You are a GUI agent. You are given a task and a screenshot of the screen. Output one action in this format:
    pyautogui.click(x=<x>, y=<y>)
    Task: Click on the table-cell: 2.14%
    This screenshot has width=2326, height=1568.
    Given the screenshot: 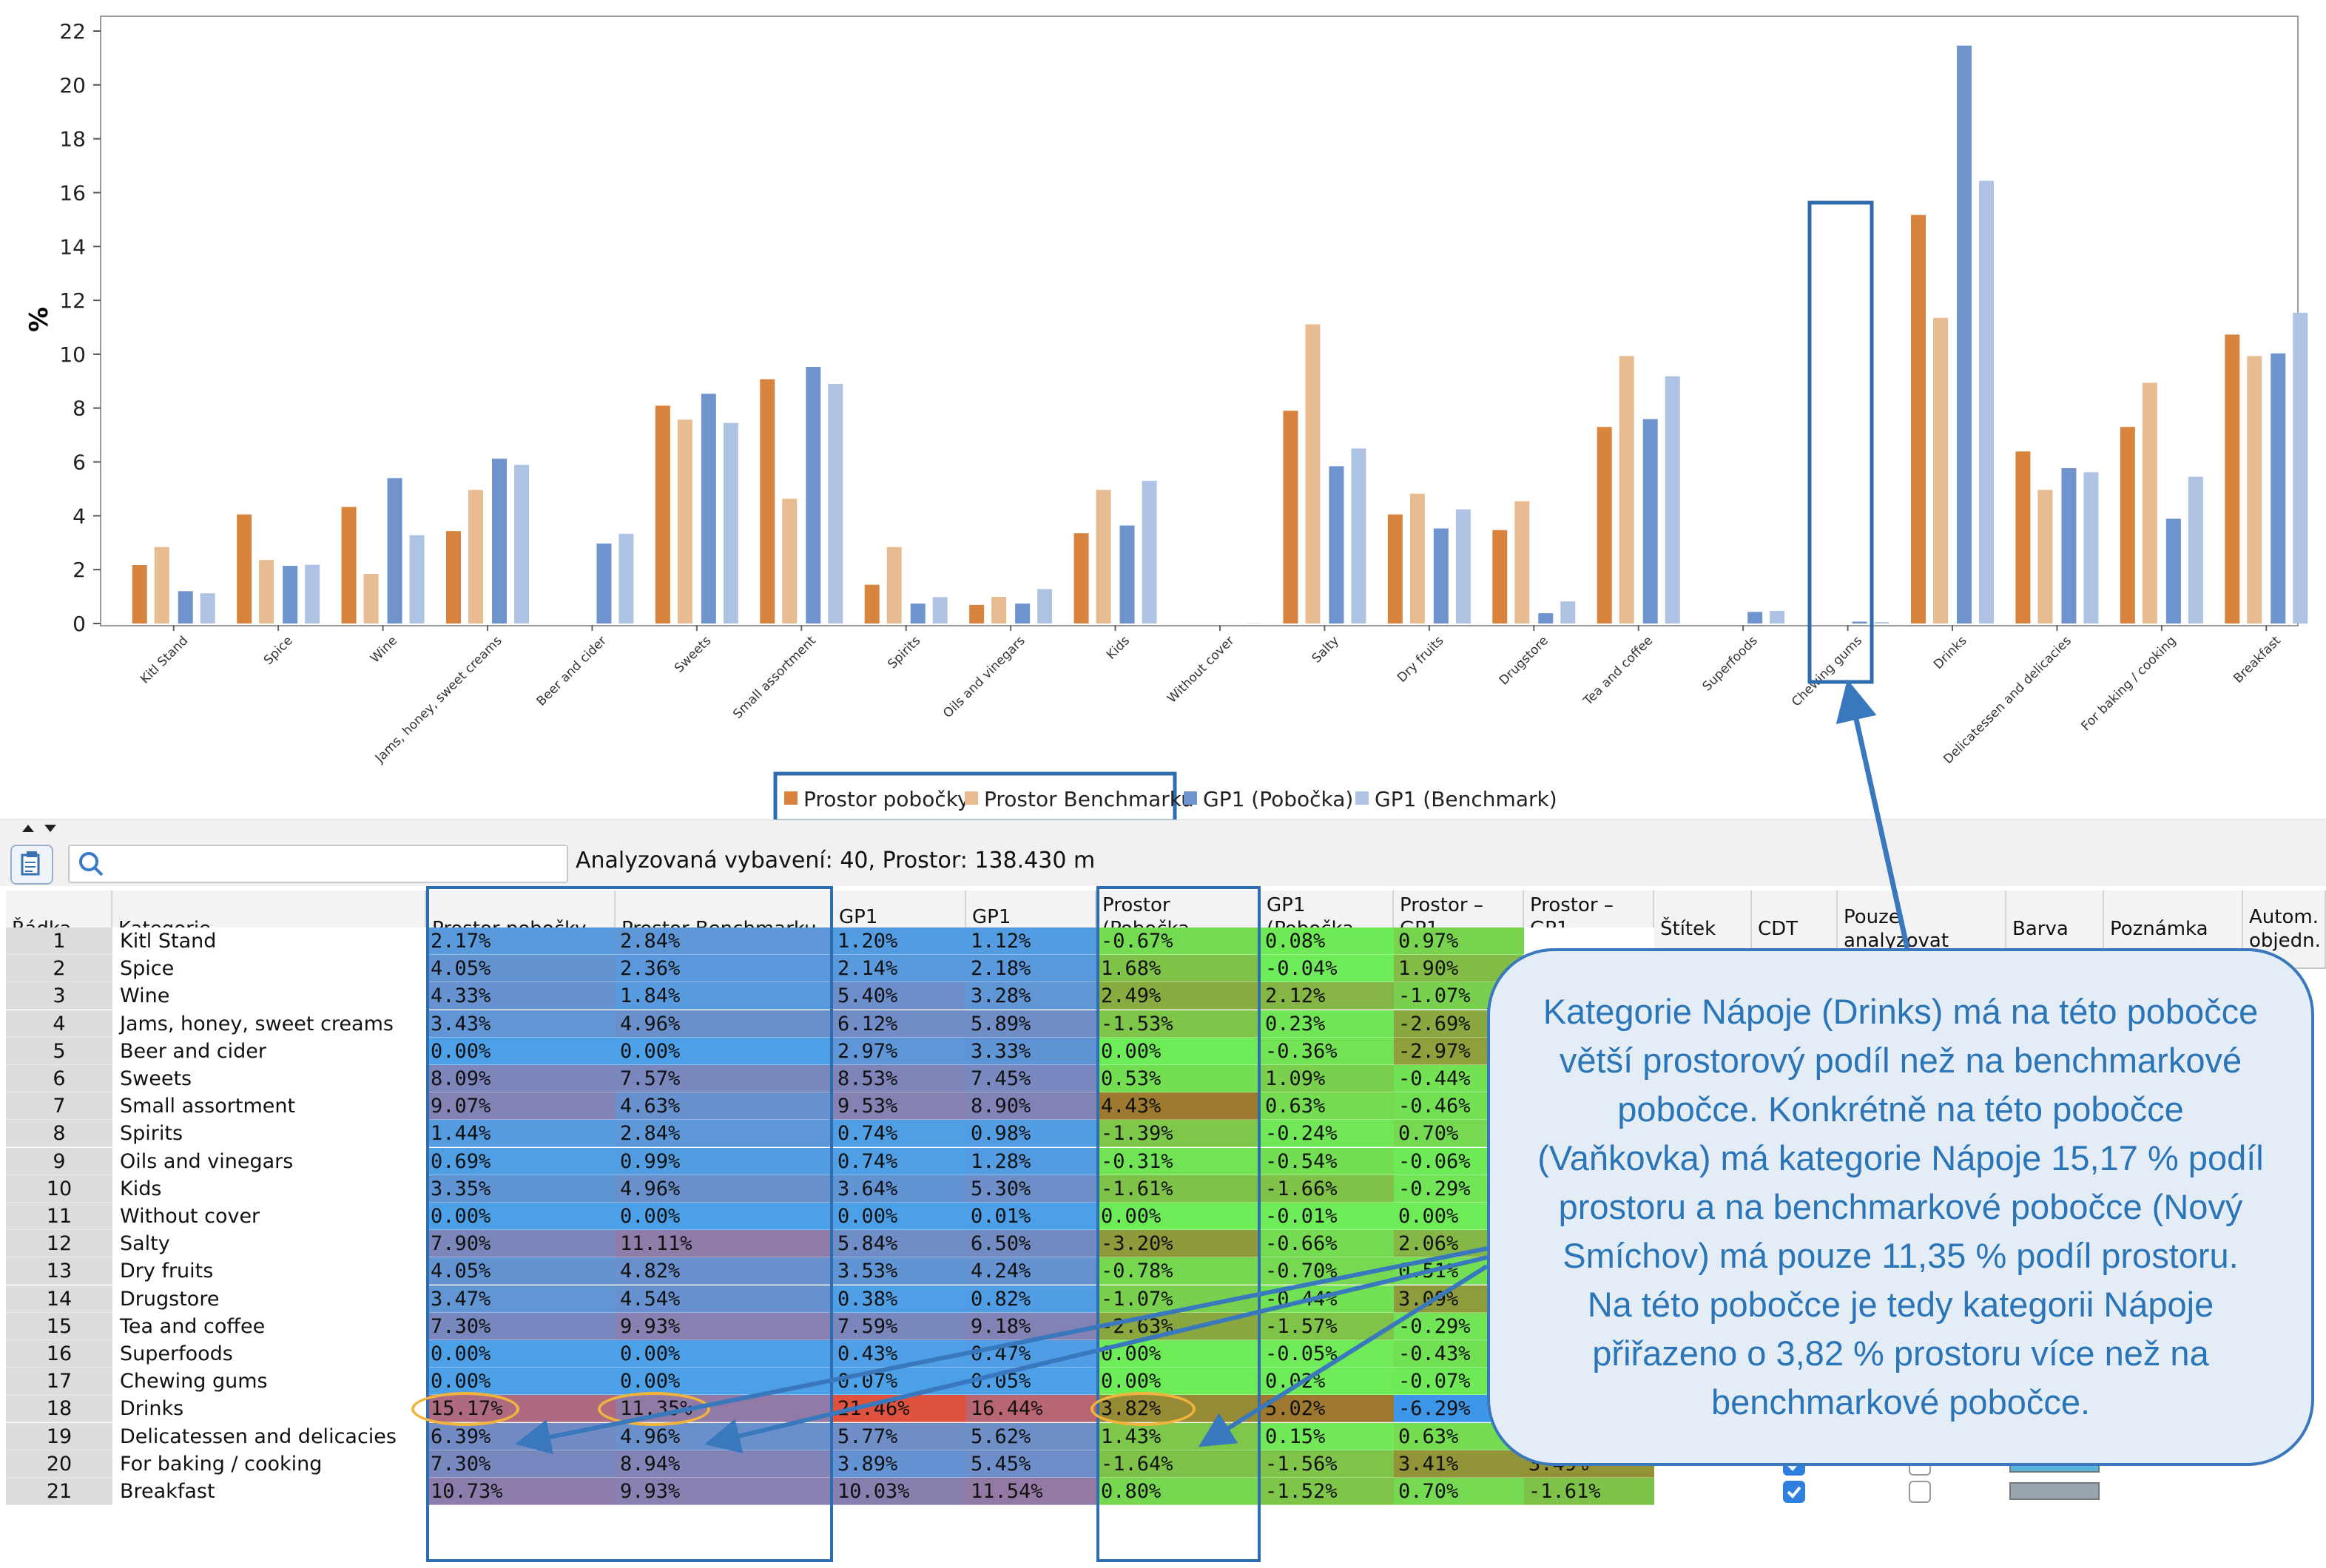 What is the action you would take?
    pyautogui.click(x=899, y=969)
    